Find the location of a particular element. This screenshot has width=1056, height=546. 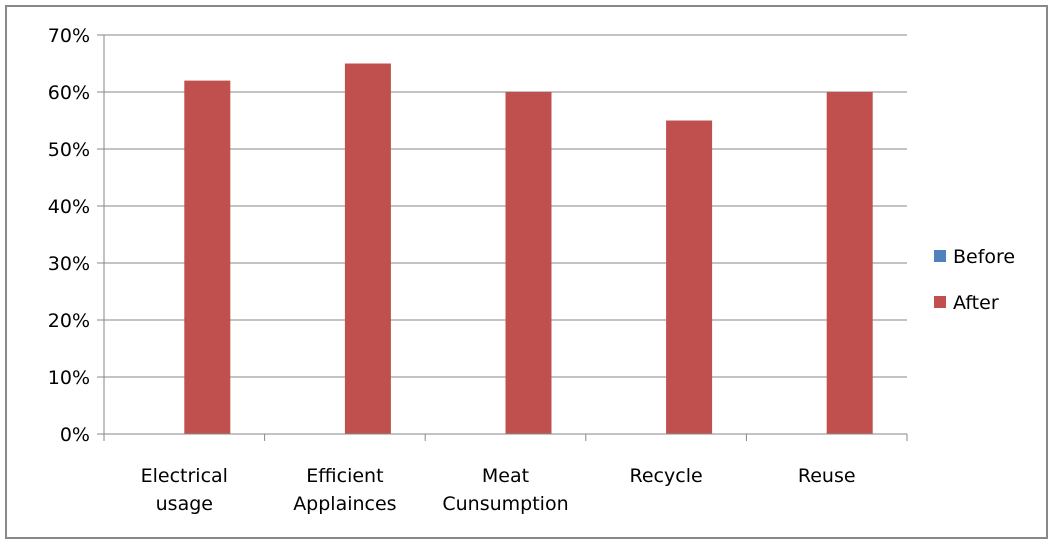

y-tick-label: 30% is located at coordinates (69, 264).